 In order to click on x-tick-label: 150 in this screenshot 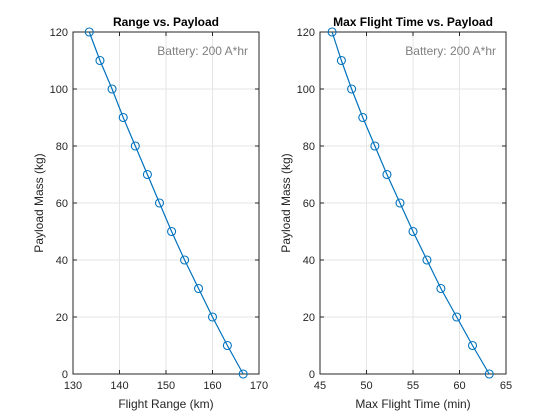, I will do `click(166, 386)`.